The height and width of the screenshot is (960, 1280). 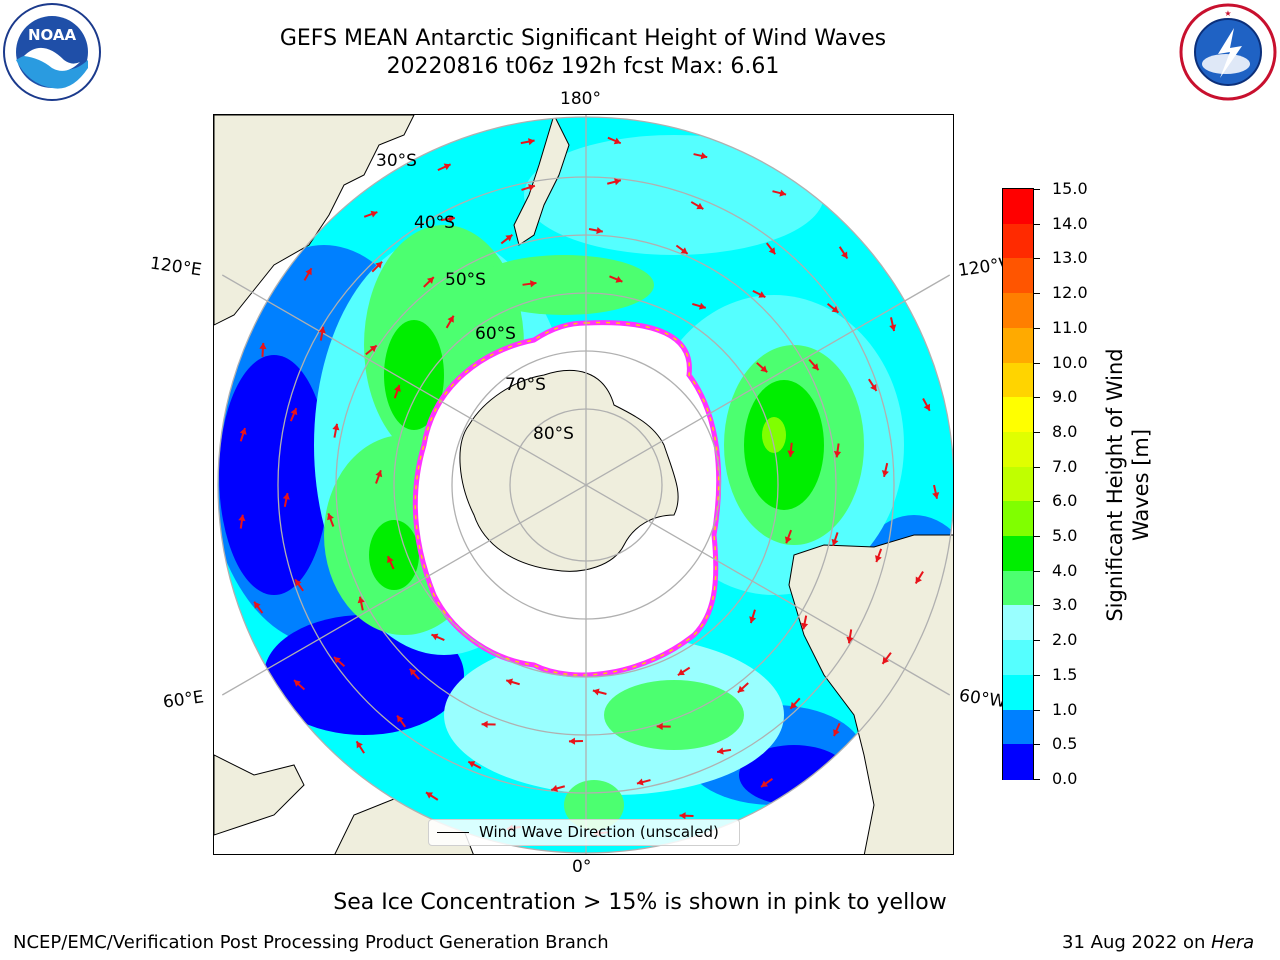 What do you see at coordinates (1065, 570) in the screenshot?
I see `colorbar-tick-label: 4.0` at bounding box center [1065, 570].